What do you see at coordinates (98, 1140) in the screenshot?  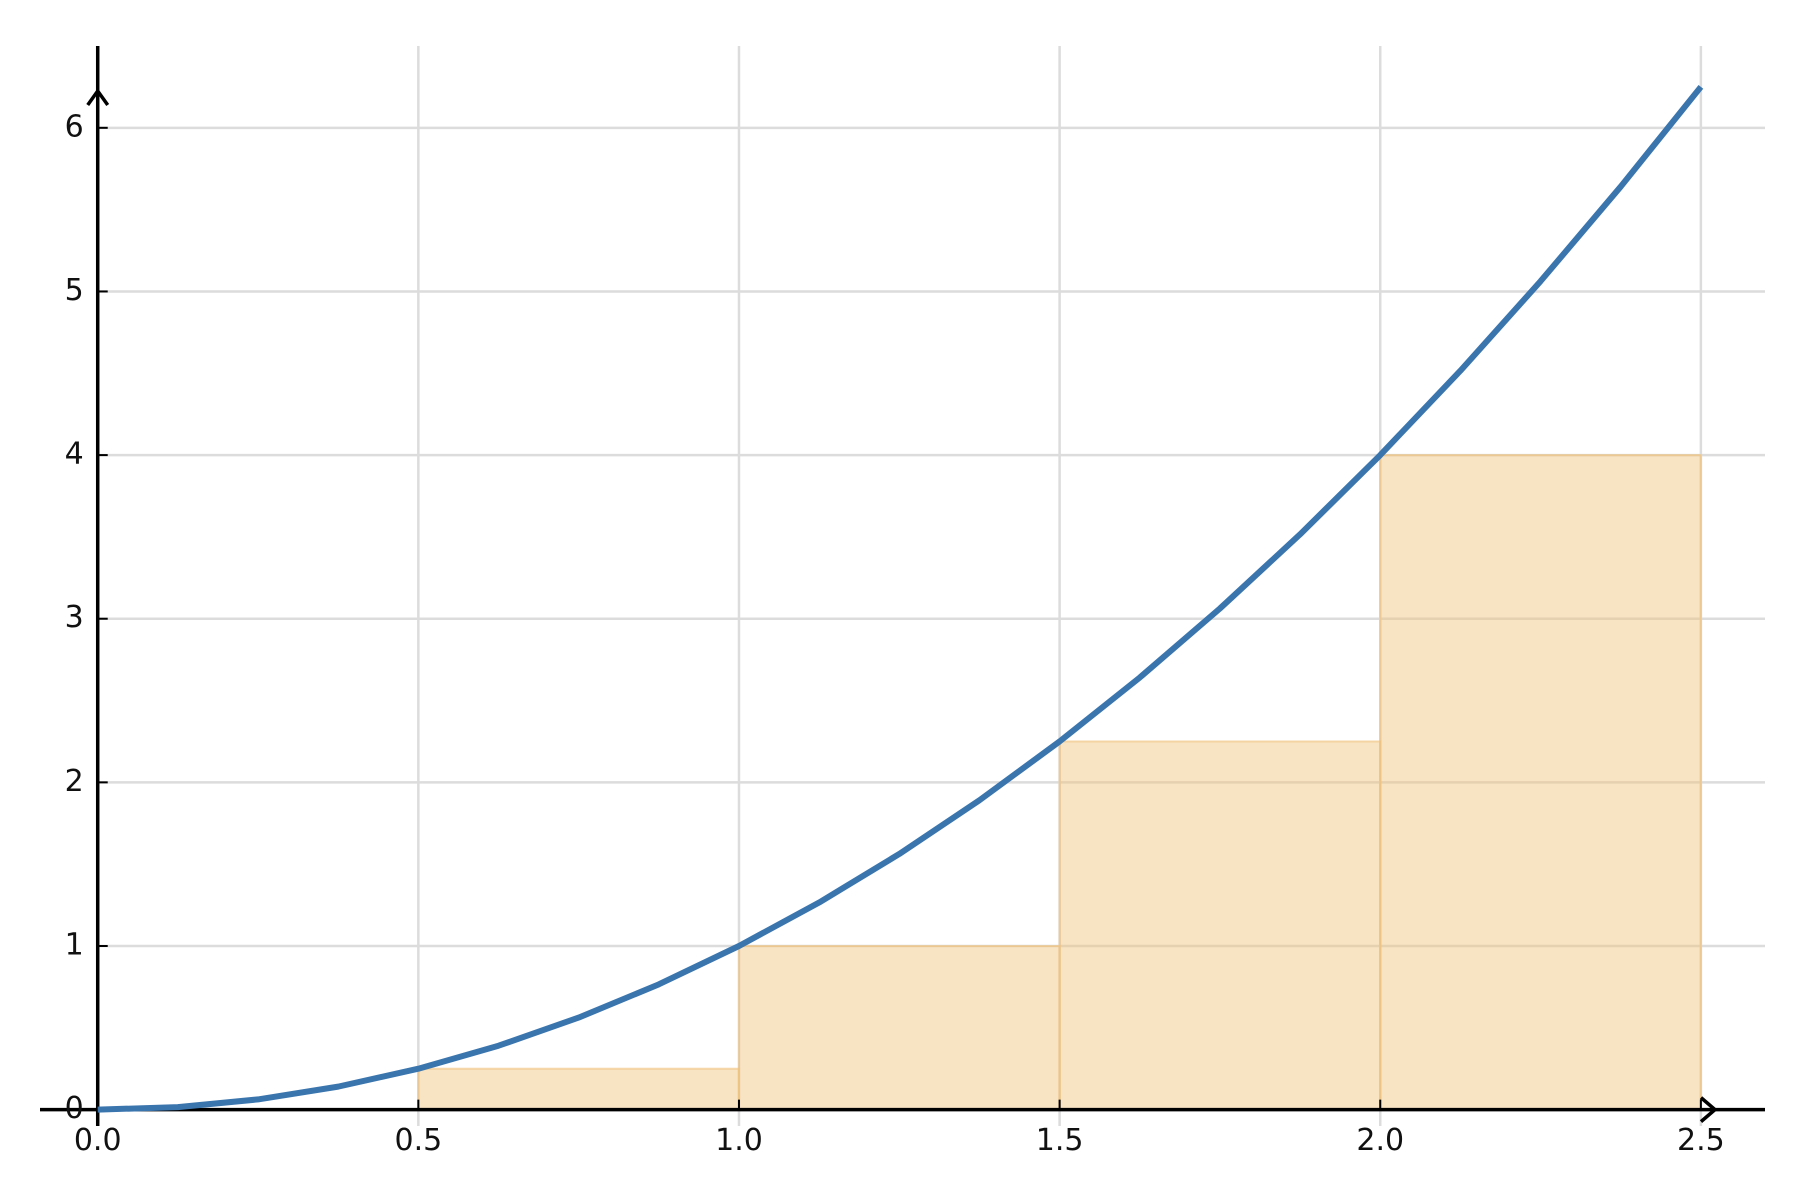 I see `x-tick-label: 0.0` at bounding box center [98, 1140].